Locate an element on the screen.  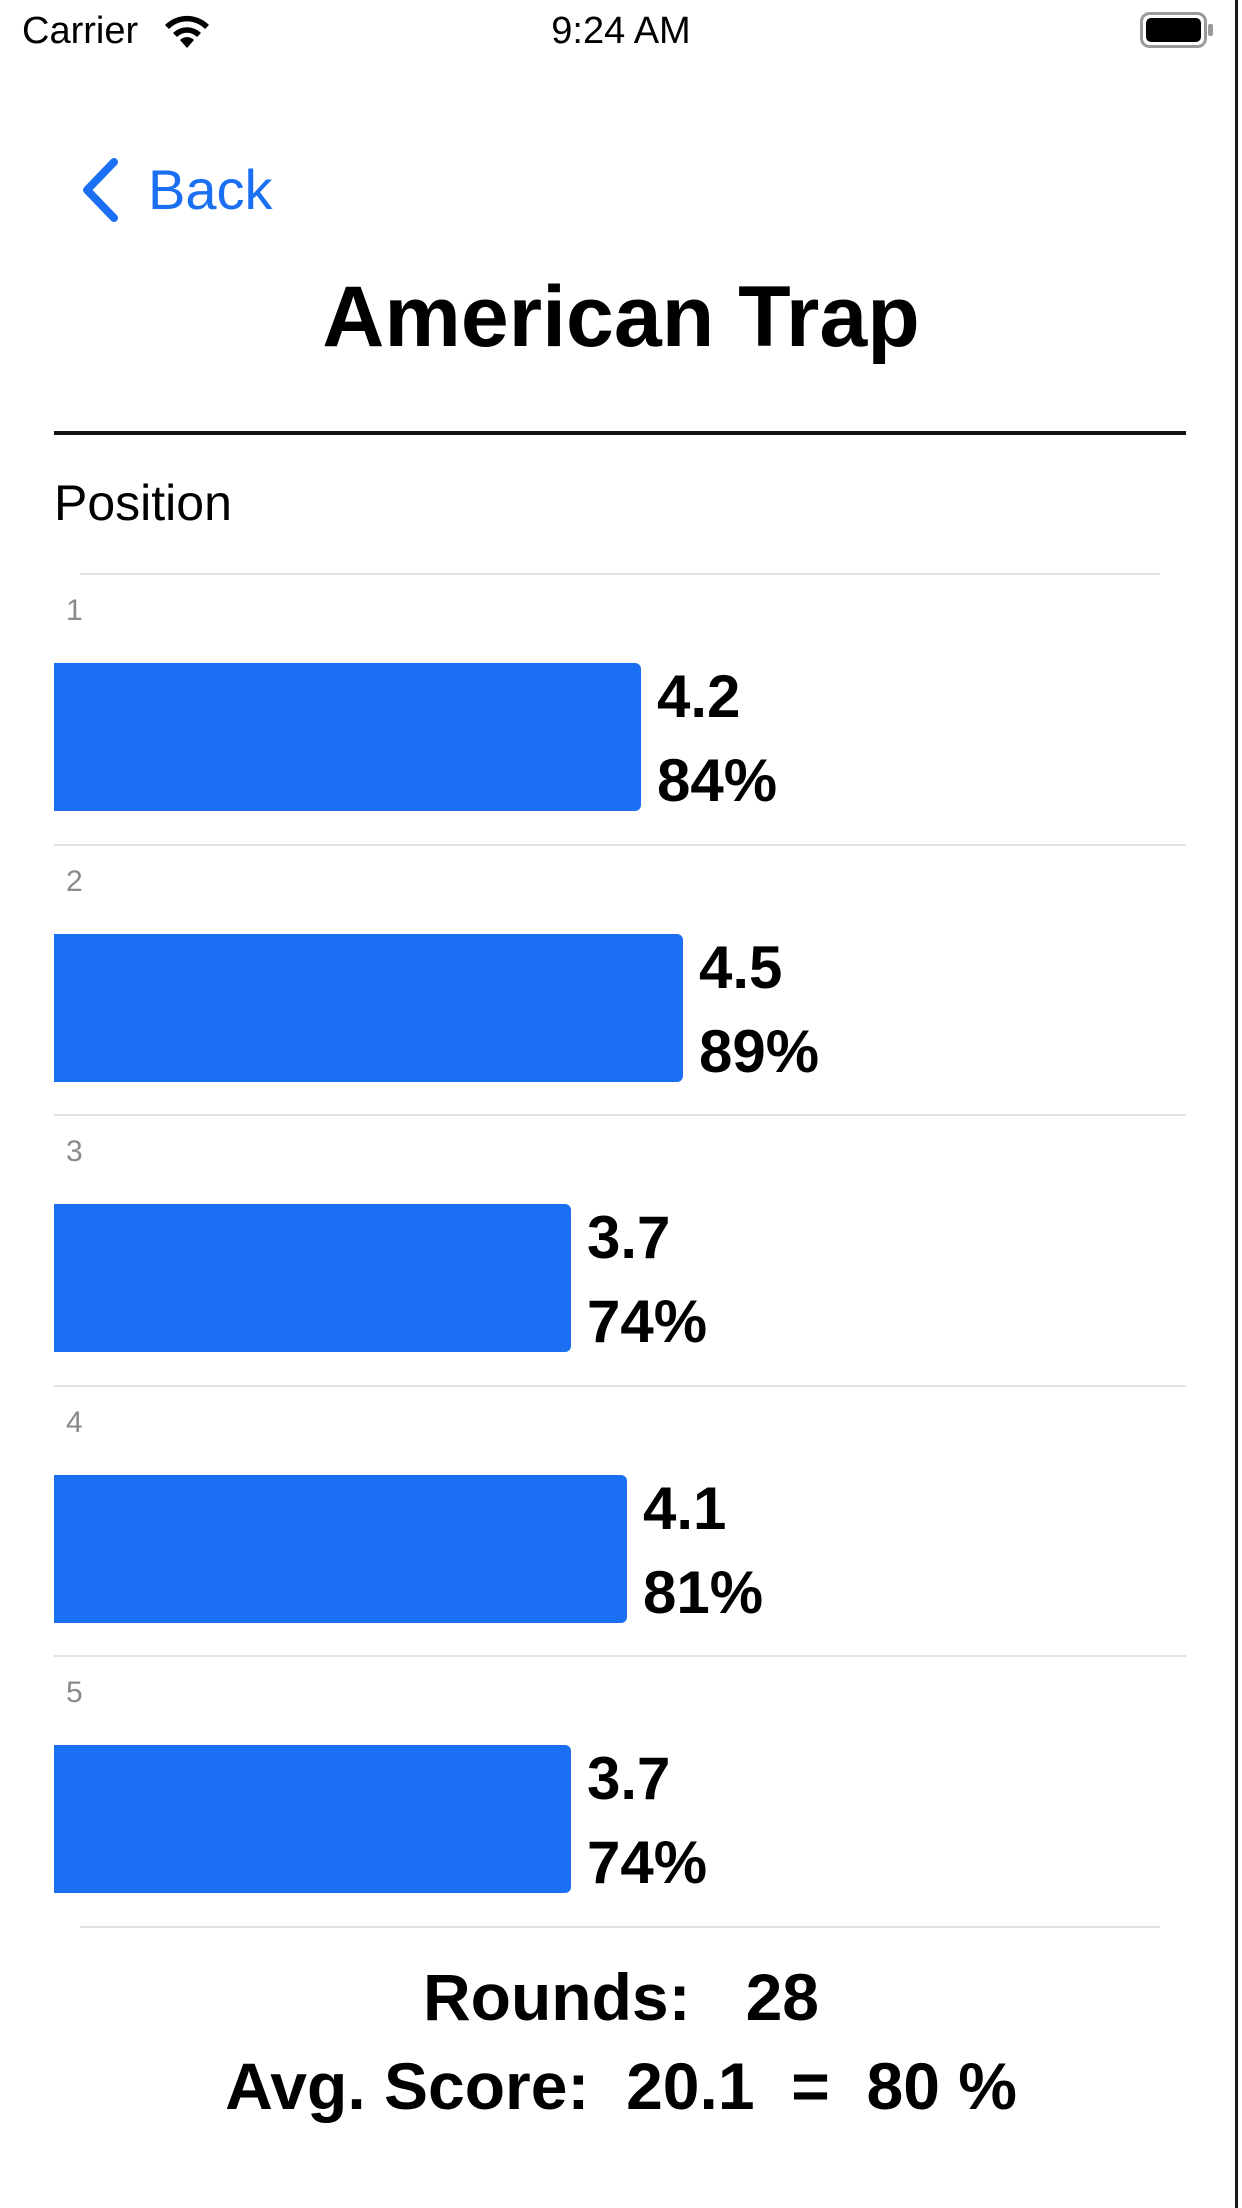
bar-category-label: 4 is located at coordinates (74, 1422).